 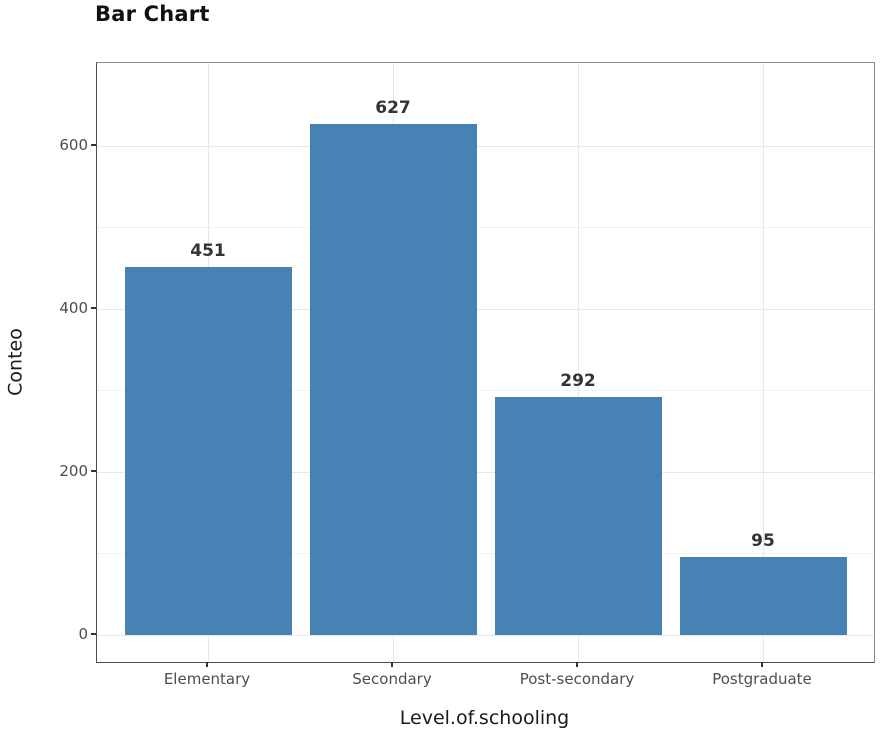 What do you see at coordinates (152, 14) in the screenshot?
I see `plot-title: Bar Chart` at bounding box center [152, 14].